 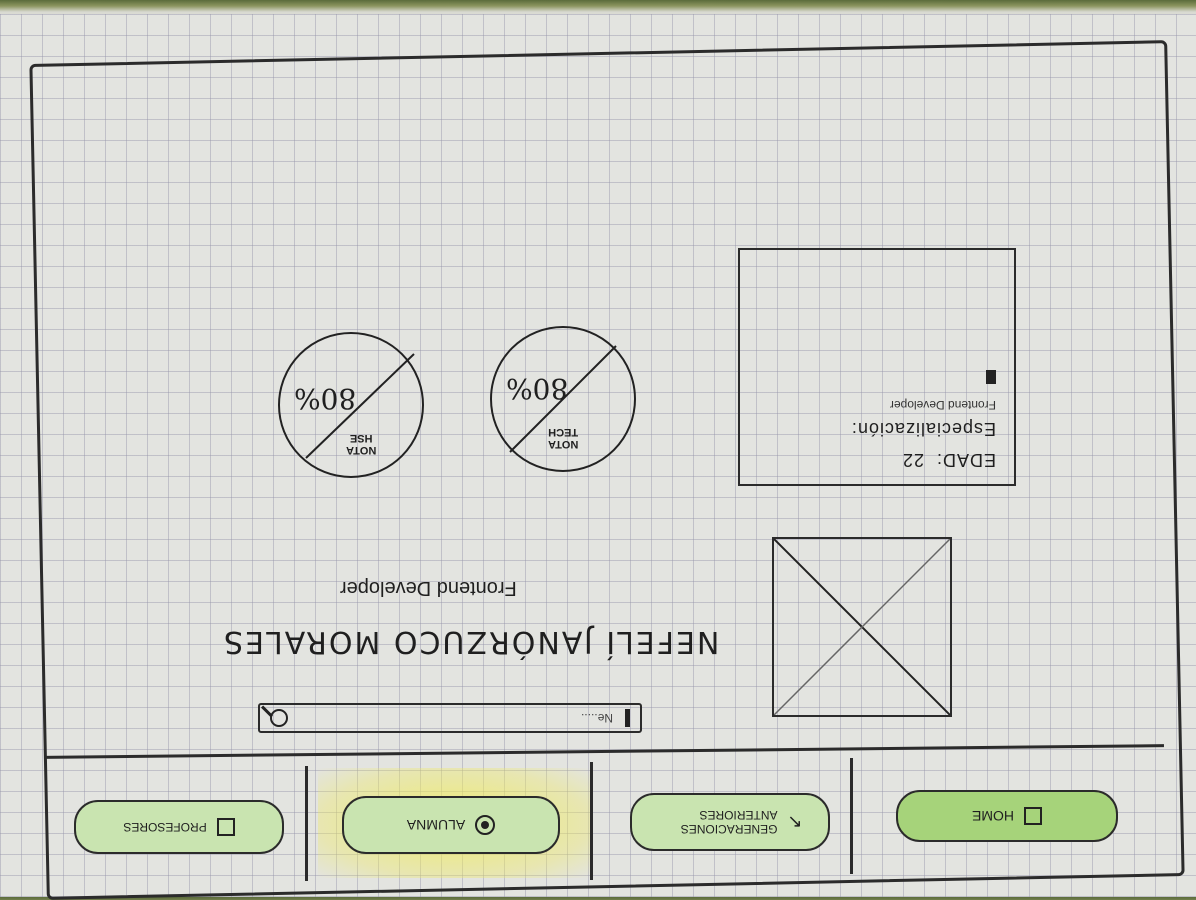 I want to click on specialization-label: Especialización:, so click(x=923, y=429).